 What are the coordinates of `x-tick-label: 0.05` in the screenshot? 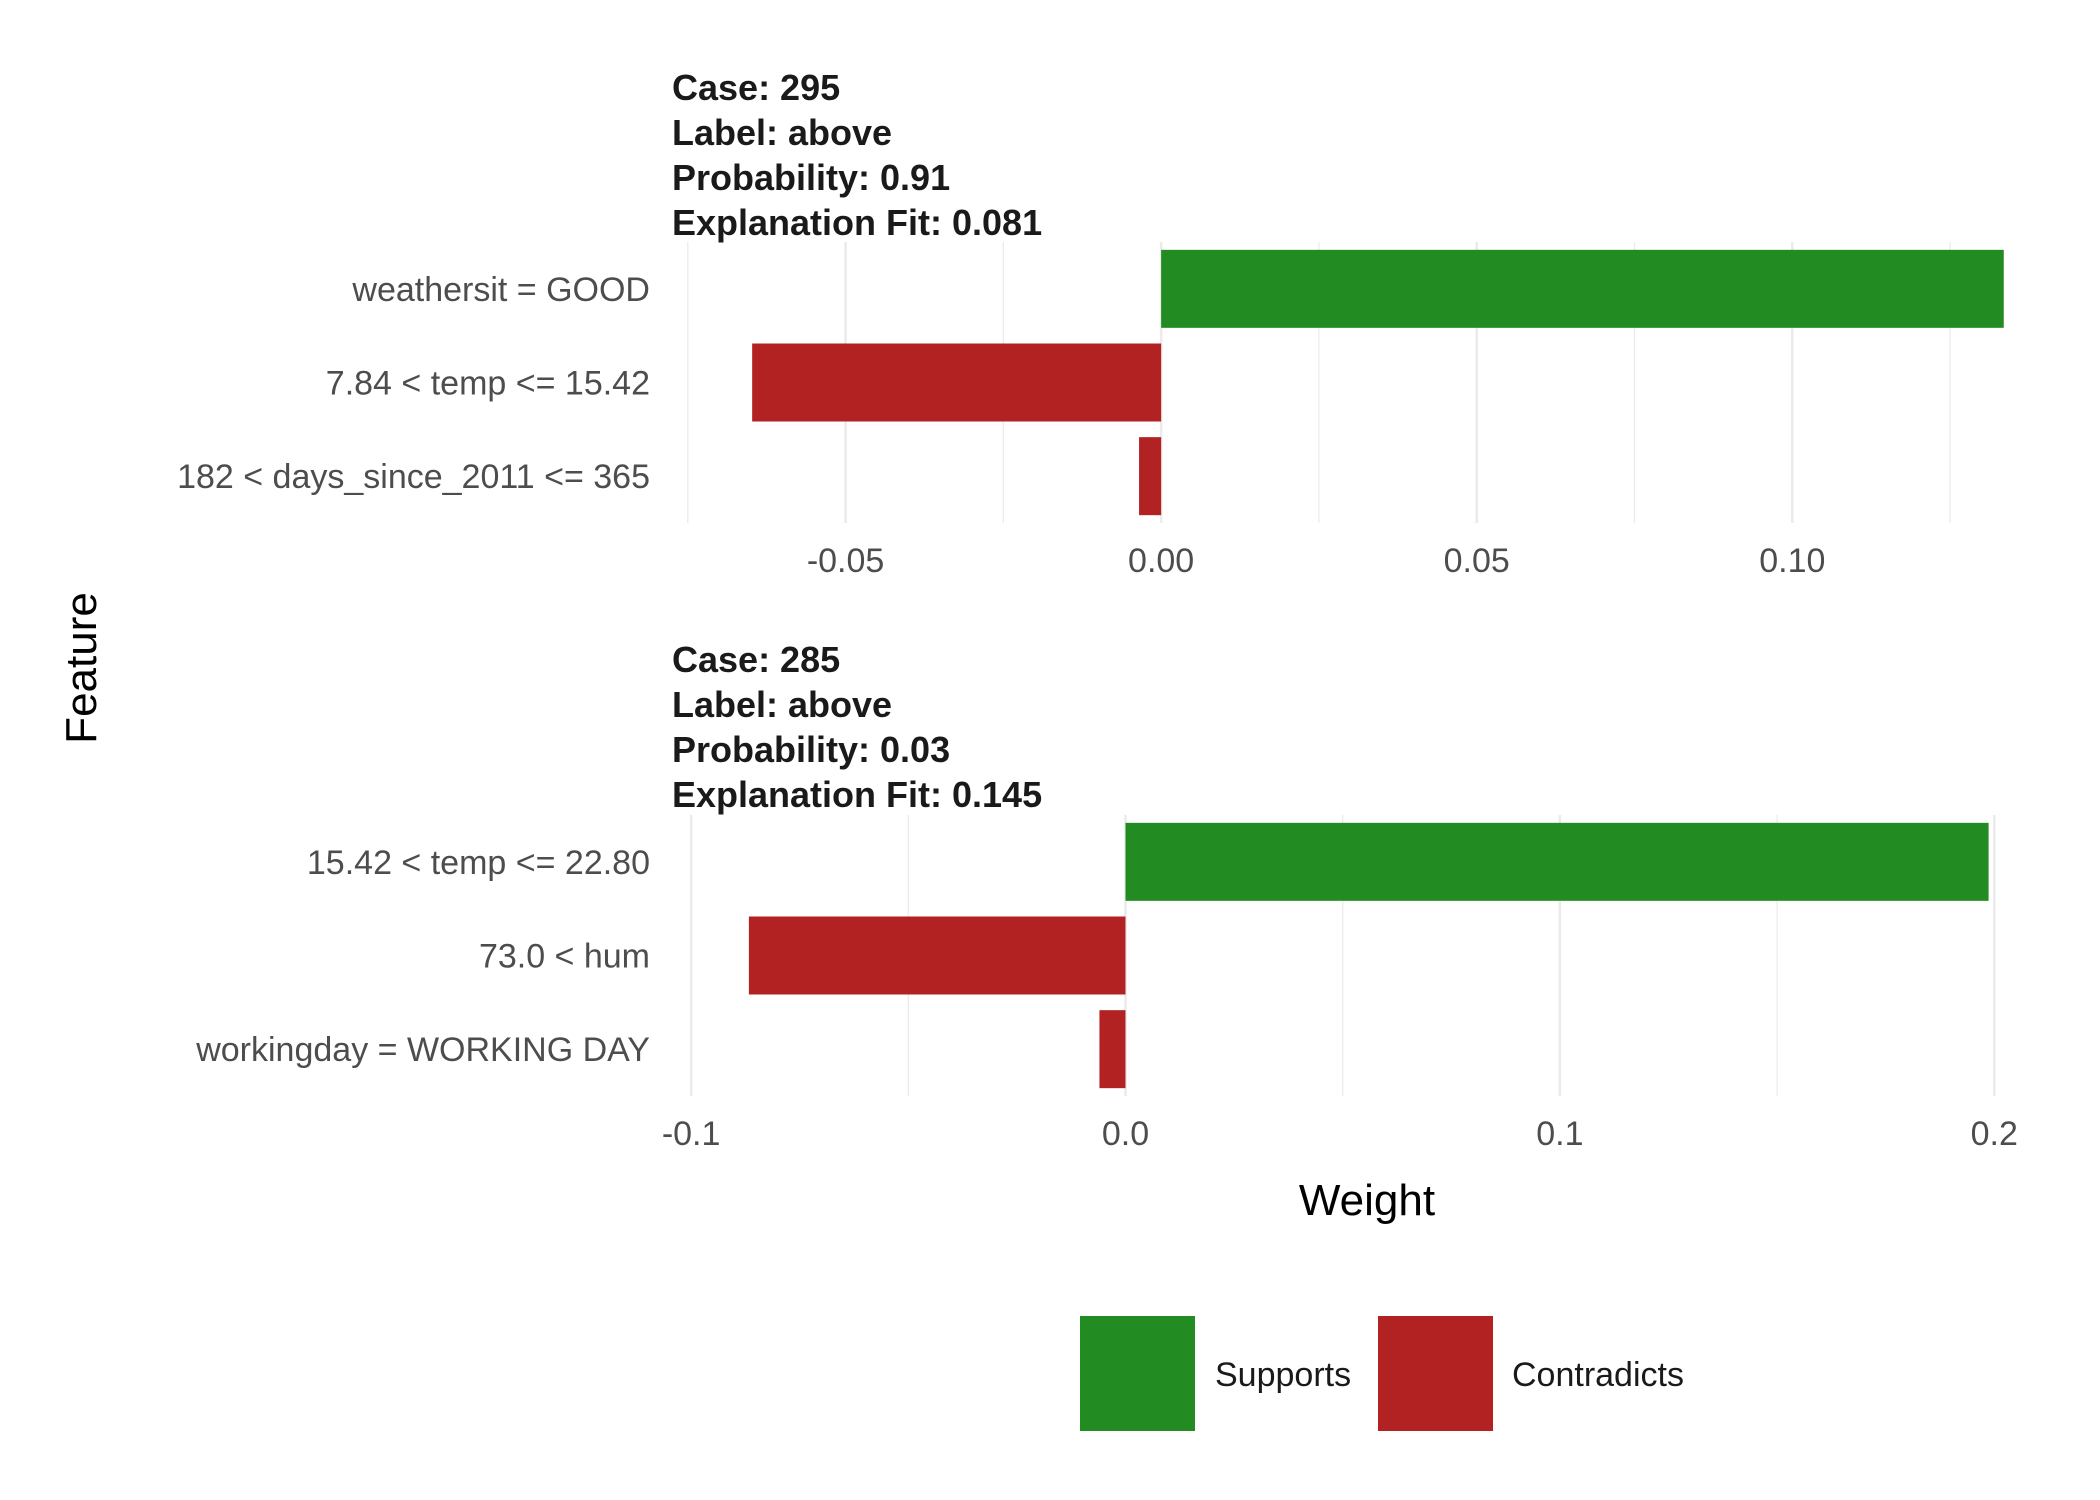 It's located at (1477, 561).